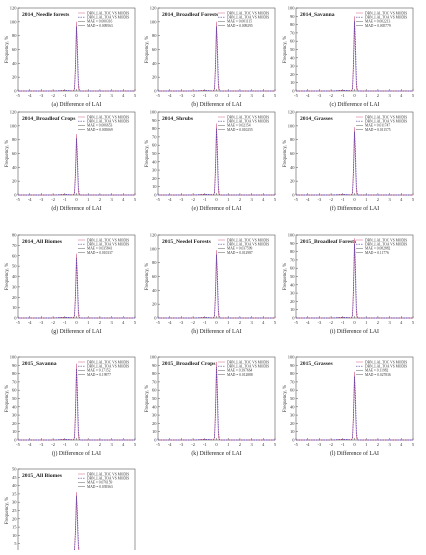 This screenshot has width=426, height=555. What do you see at coordinates (240, 253) in the screenshot?
I see `legend-label: MAD = 0.012987` at bounding box center [240, 253].